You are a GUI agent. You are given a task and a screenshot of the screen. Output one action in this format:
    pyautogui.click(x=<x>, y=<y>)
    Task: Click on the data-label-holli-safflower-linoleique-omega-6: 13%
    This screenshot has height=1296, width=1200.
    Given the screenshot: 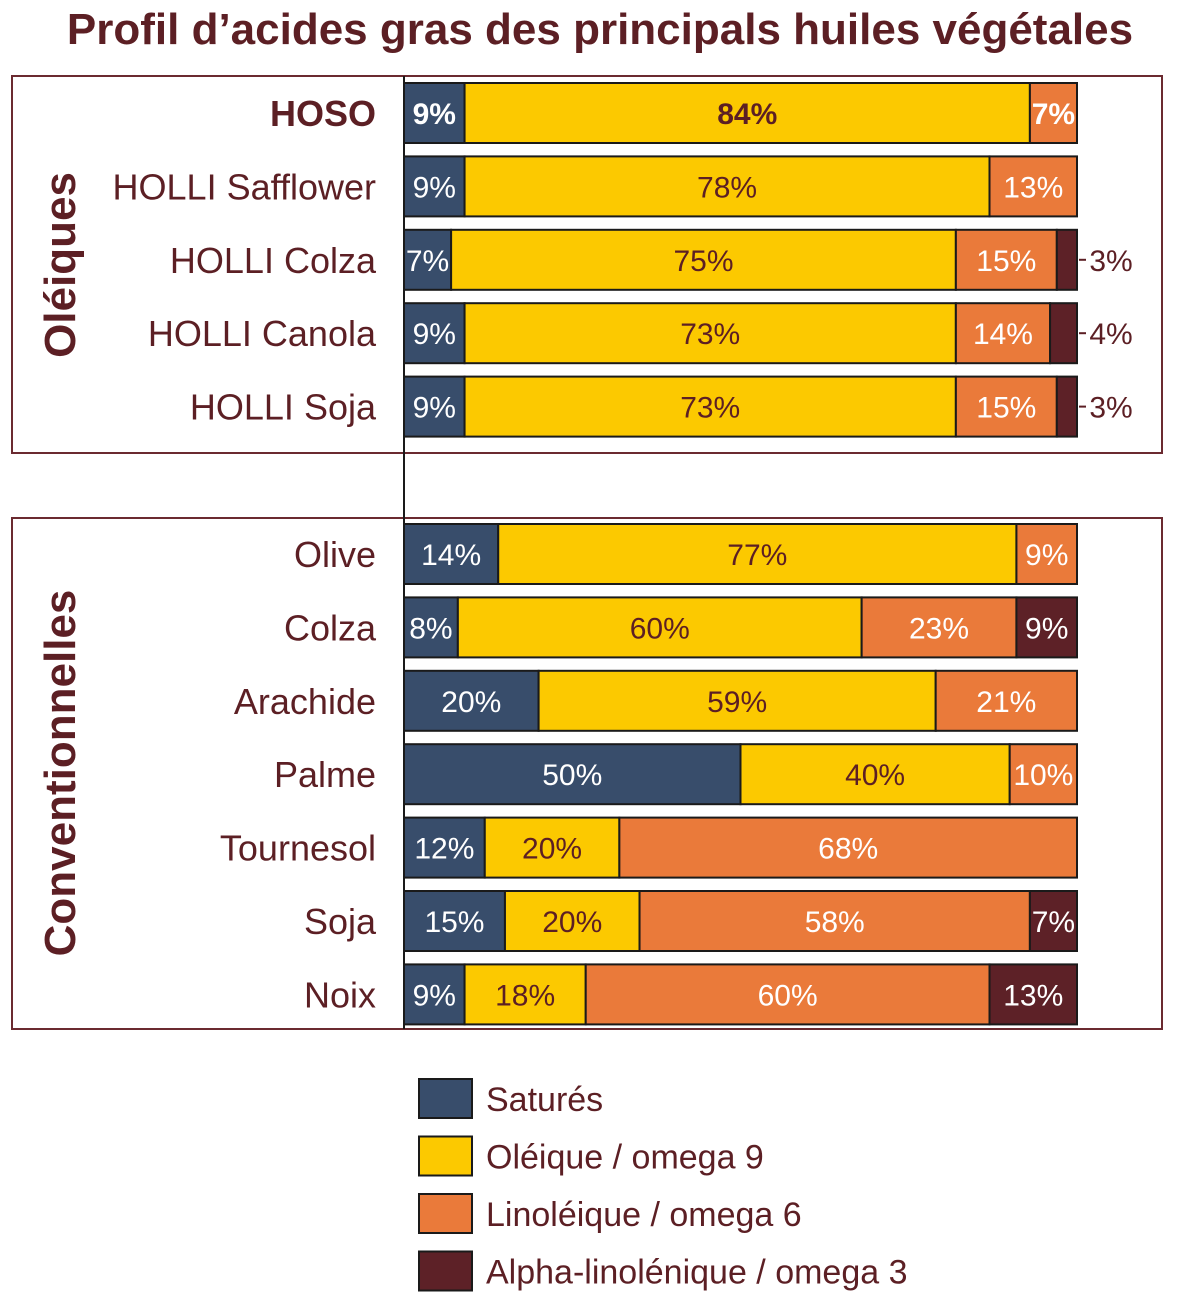 What is the action you would take?
    pyautogui.click(x=1033, y=187)
    